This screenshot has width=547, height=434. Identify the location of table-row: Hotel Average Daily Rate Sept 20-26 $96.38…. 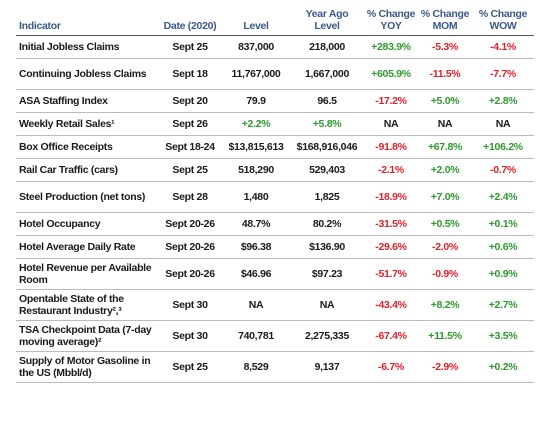
(275, 247).